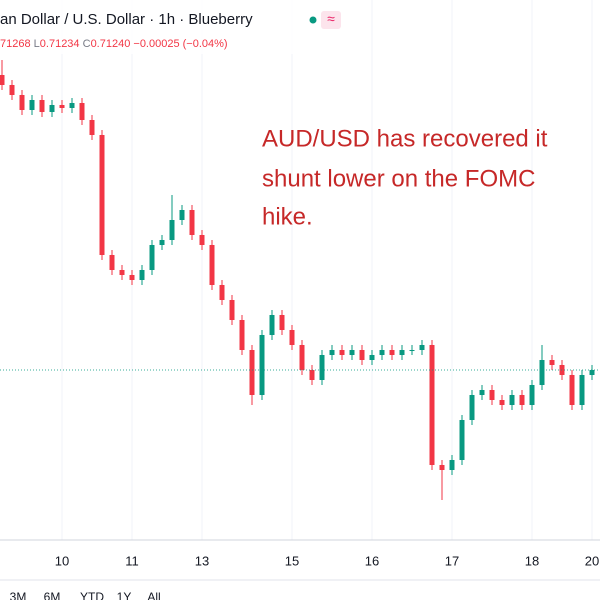 This screenshot has height=600, width=600. What do you see at coordinates (405, 138) in the screenshot?
I see `annotation: AUD/USD has recovered it` at bounding box center [405, 138].